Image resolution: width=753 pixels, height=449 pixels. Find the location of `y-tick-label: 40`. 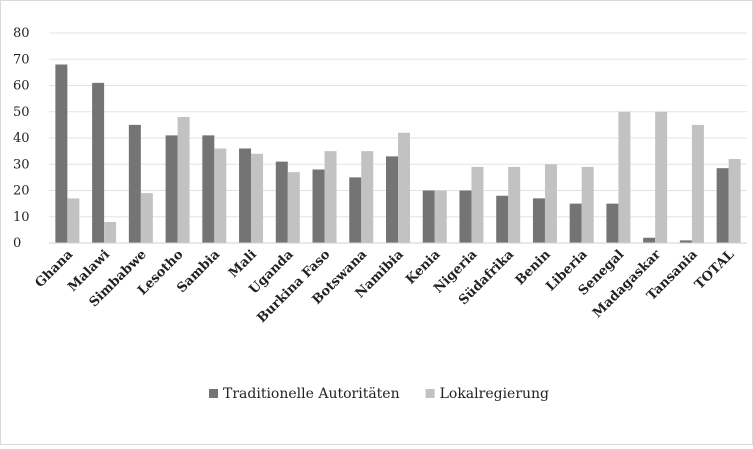

y-tick-label: 40 is located at coordinates (21, 138).